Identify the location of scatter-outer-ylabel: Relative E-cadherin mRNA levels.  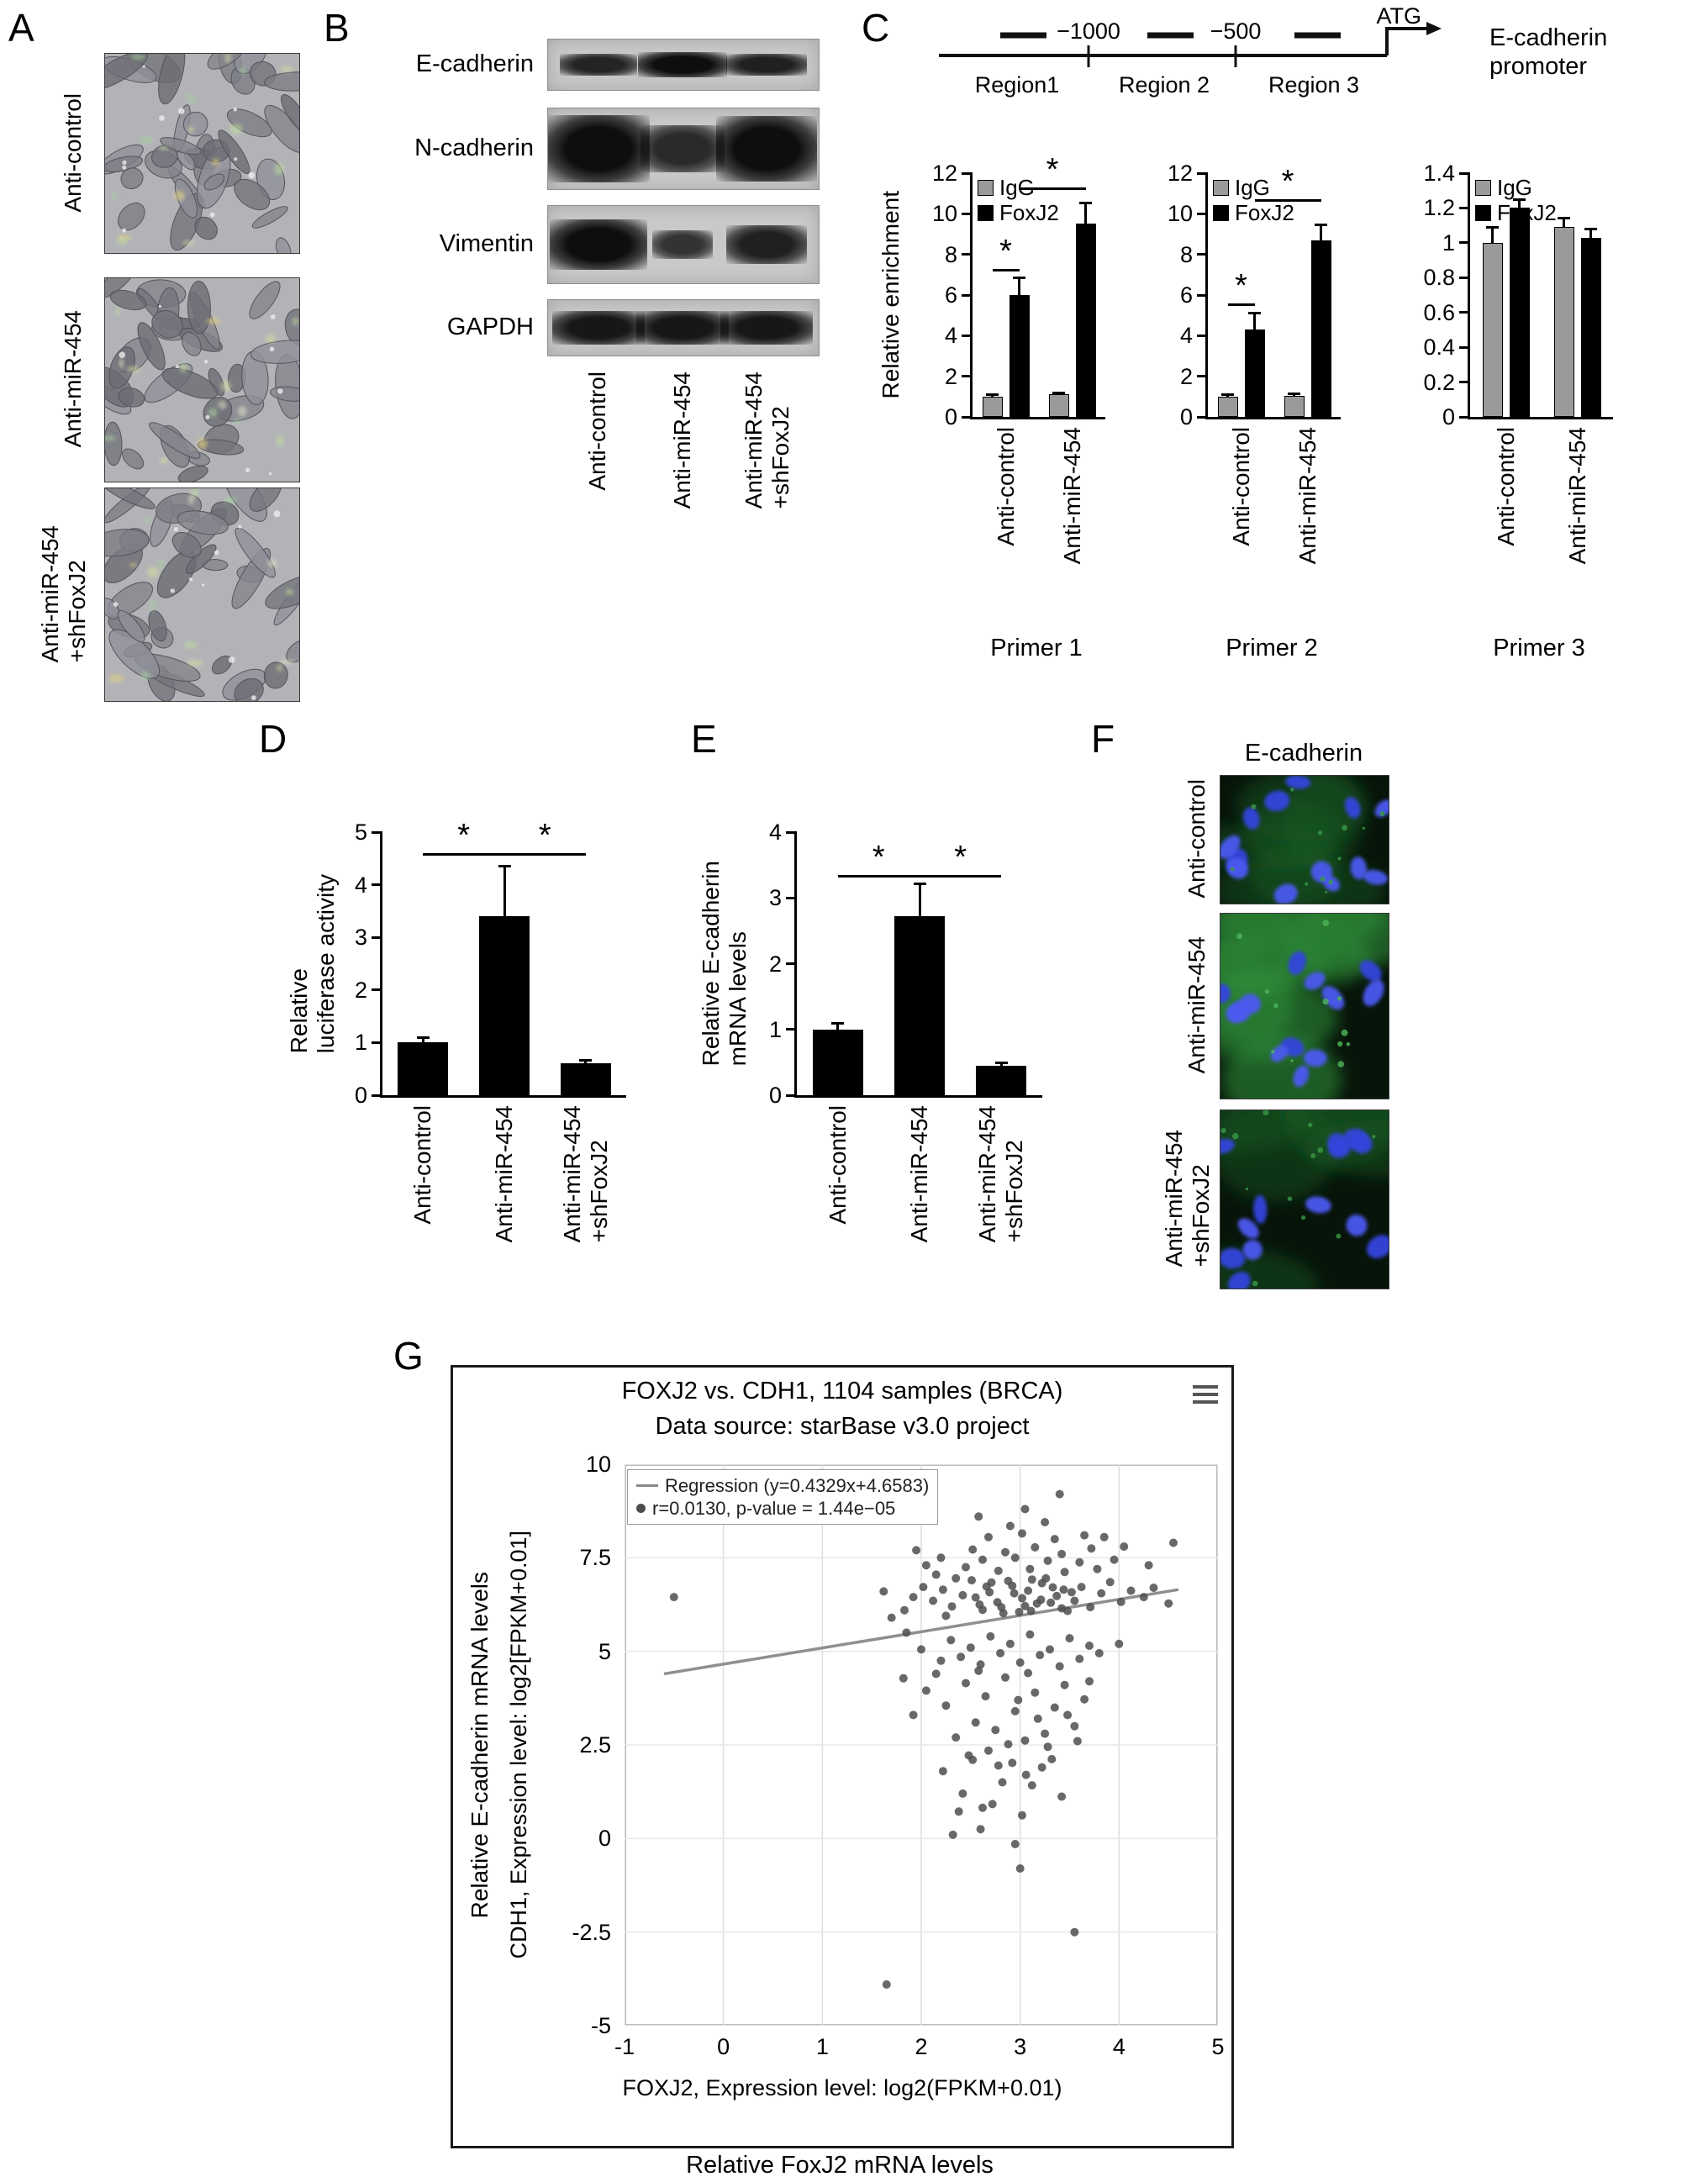
(479, 1745).